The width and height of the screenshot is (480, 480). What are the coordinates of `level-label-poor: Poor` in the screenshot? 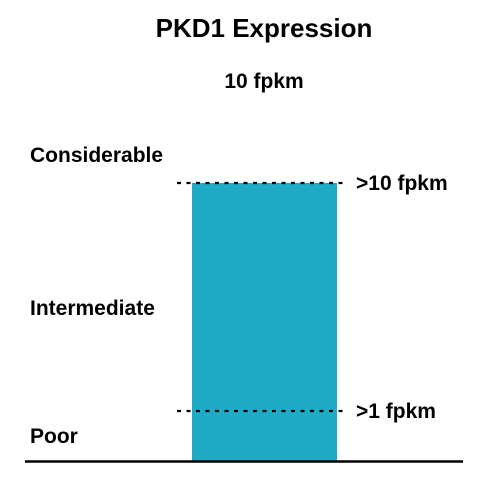 It's located at (54, 436).